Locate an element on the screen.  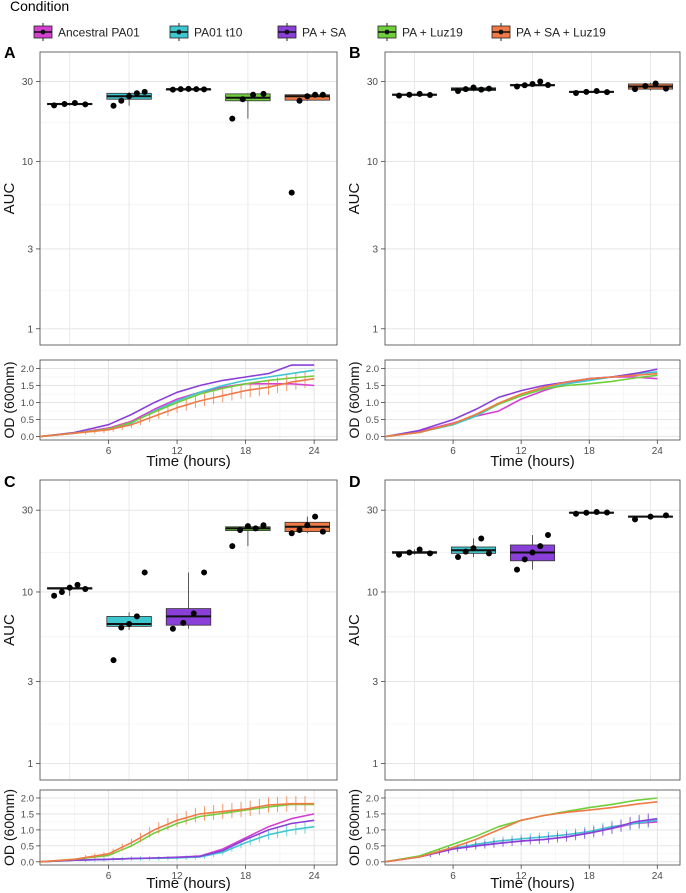
y-tick-label: 30 is located at coordinates (373, 82).